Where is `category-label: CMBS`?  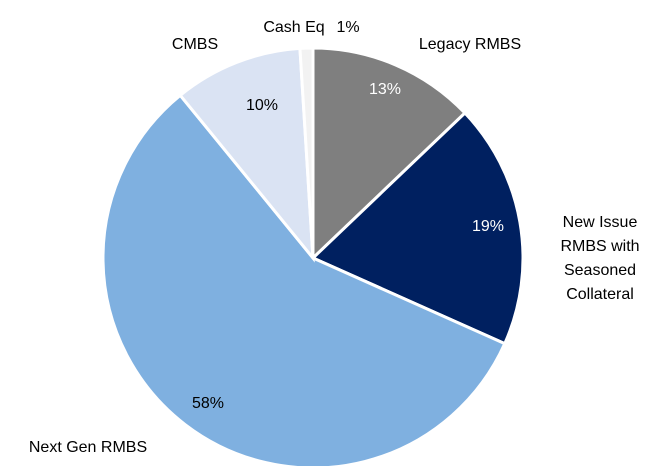
category-label: CMBS is located at coordinates (195, 44).